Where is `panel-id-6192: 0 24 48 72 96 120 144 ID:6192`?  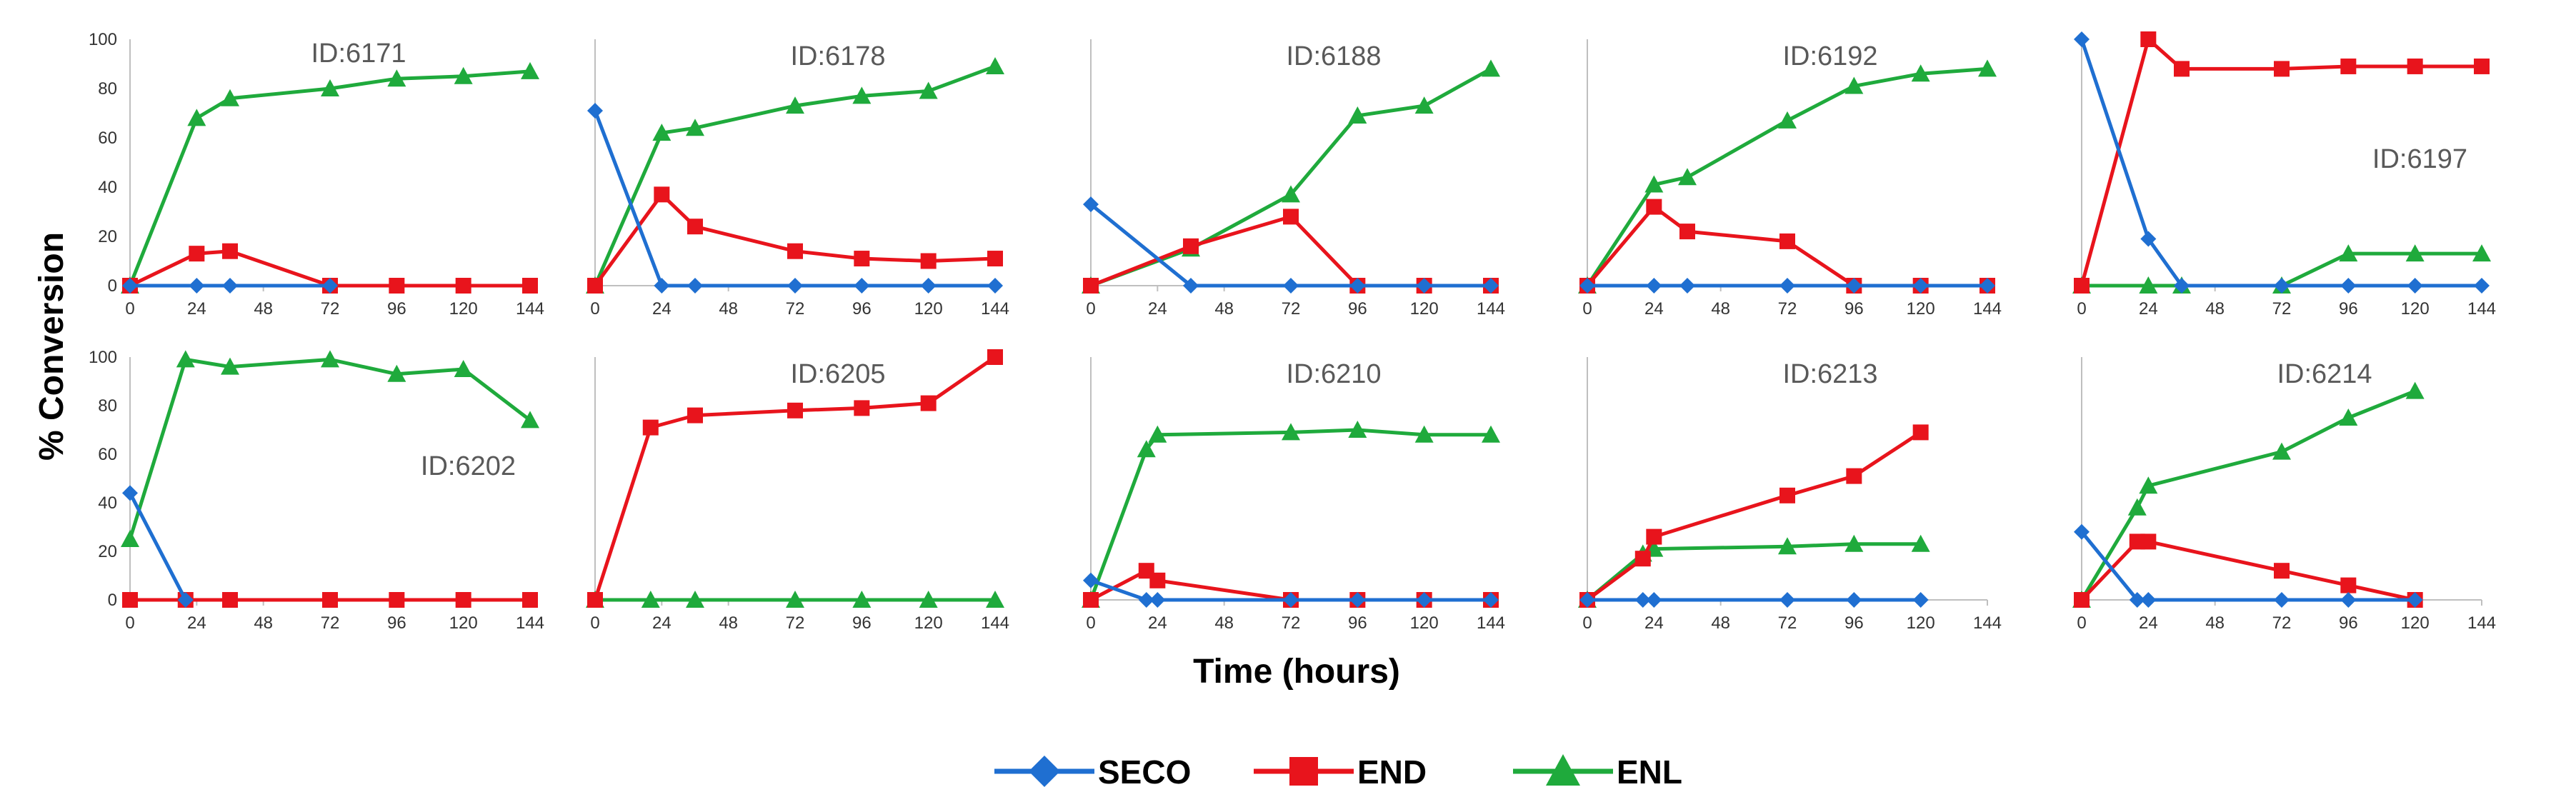 panel-id-6192: 0 24 48 72 96 120 144 ID:6192 is located at coordinates (1790, 179).